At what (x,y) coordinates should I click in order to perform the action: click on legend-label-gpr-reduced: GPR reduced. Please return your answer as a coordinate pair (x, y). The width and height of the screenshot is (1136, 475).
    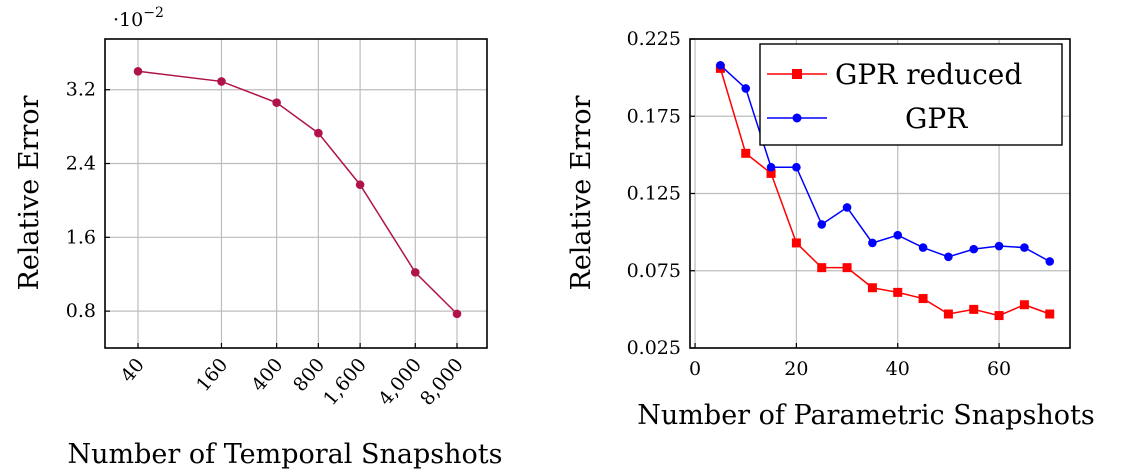
    Looking at the image, I should click on (928, 74).